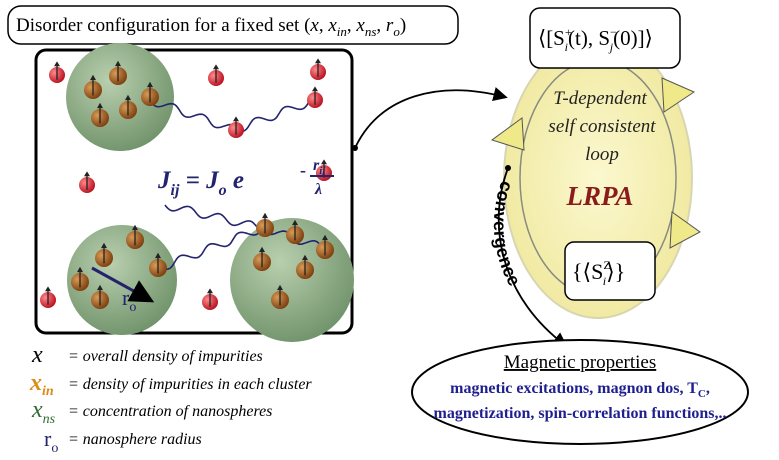 The image size is (779, 460). I want to click on magnetization: {⟨SZ i⟩}, so click(598, 273).